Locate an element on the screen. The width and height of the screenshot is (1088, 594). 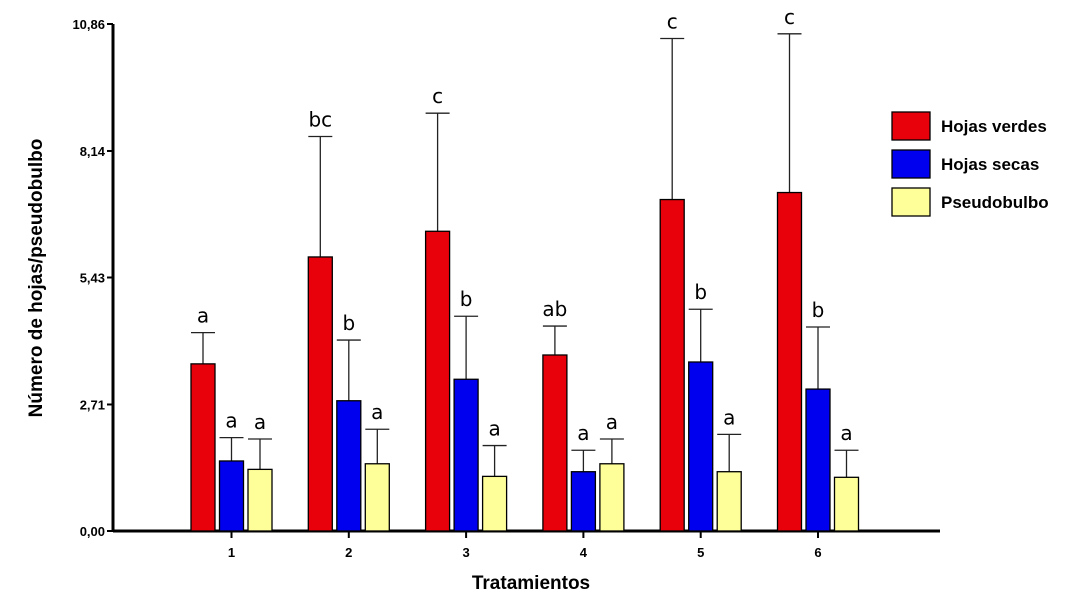
y-tick-label: 5,43 is located at coordinates (92, 278).